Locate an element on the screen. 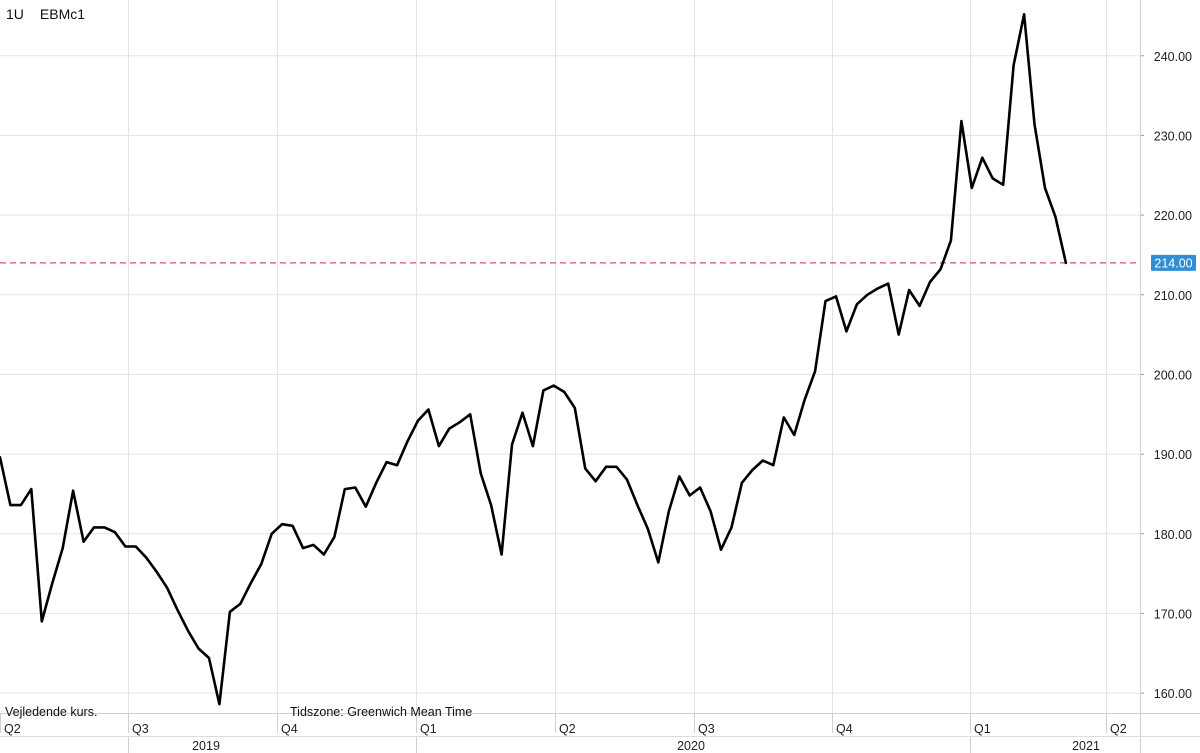 Image resolution: width=1200 pixels, height=753 pixels. symbol-header: 1U EBMc1 is located at coordinates (53, 14).